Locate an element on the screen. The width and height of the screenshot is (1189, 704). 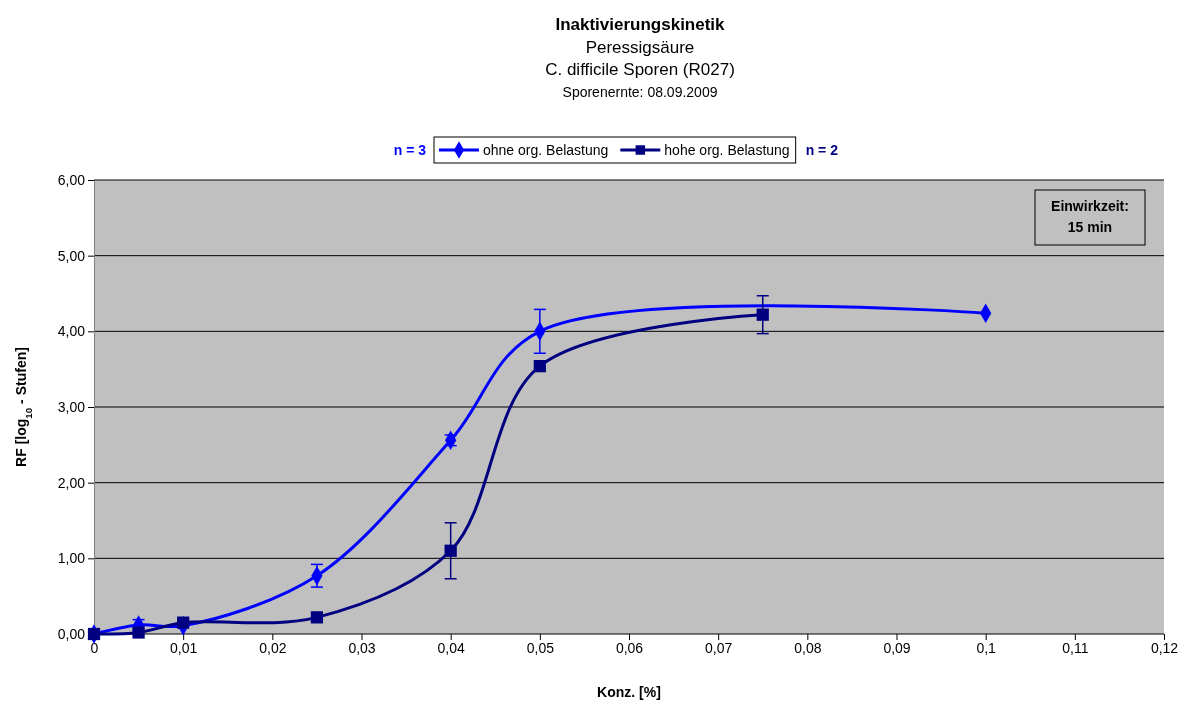
x-tick-label: 0,01 is located at coordinates (184, 647).